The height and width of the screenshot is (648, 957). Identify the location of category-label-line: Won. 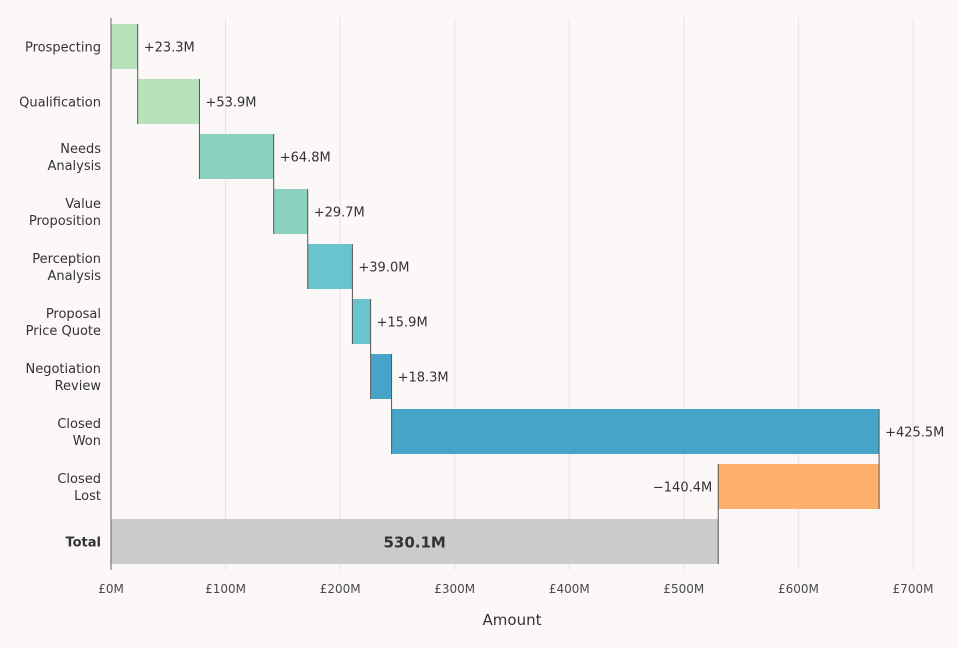
(87, 441).